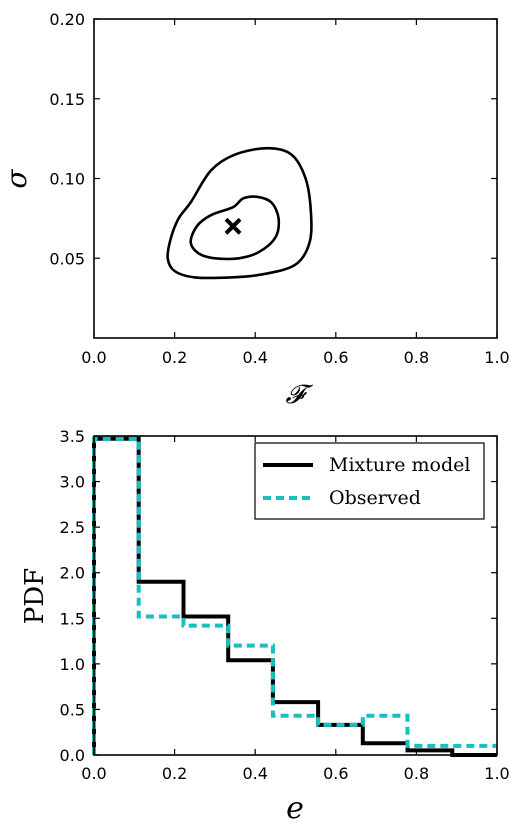 The height and width of the screenshot is (827, 515). I want to click on histogram-x-tick-label: 0.8, so click(416, 773).